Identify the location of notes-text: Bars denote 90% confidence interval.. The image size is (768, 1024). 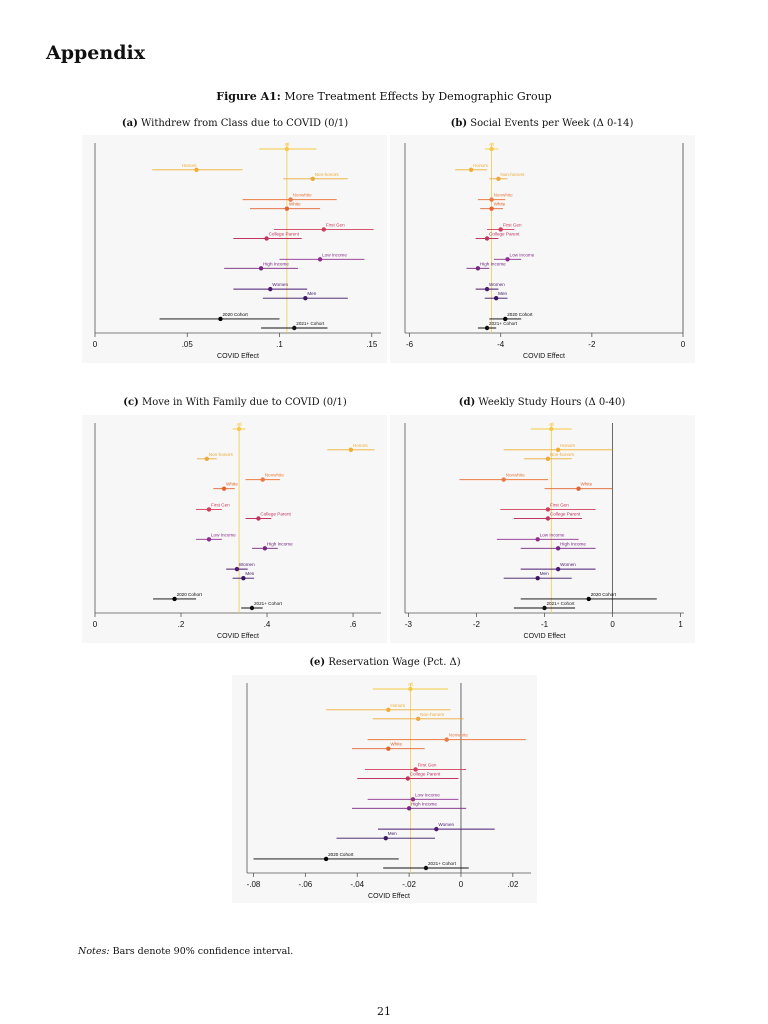
(203, 951).